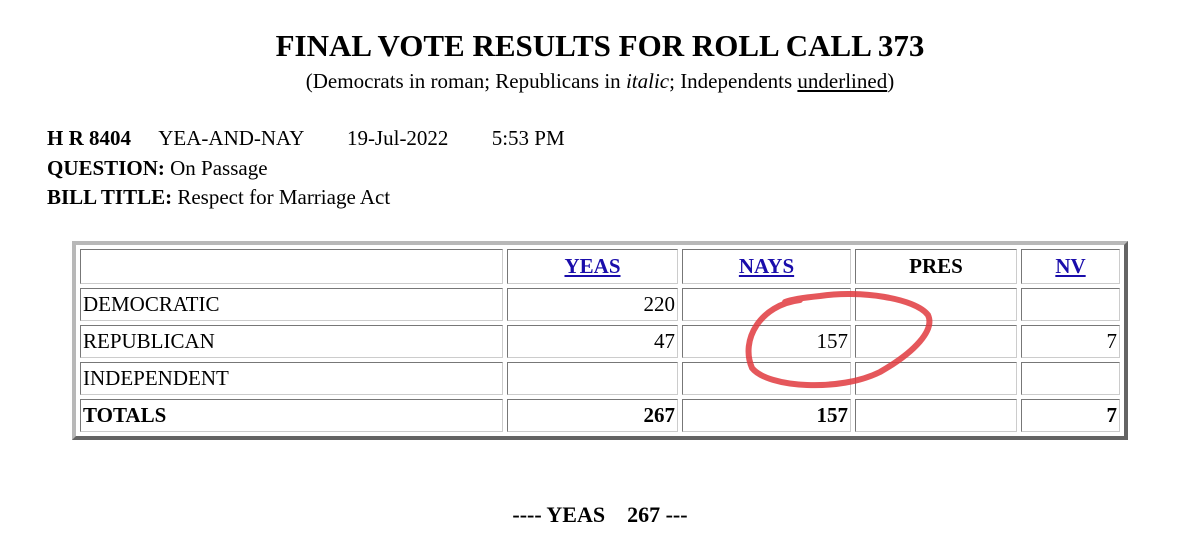 This screenshot has width=1200, height=559. Describe the element at coordinates (600, 45) in the screenshot. I see `title: FINAL VOTE RESULTS FOR ROLL CALL 373` at that location.